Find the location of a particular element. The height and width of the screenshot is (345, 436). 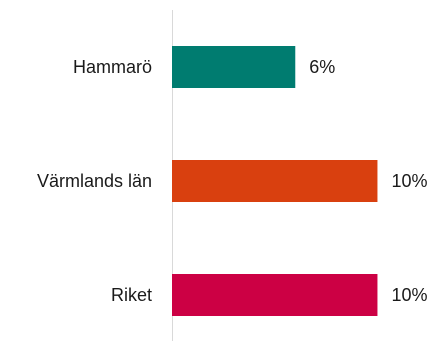

value-label-riket: 10% is located at coordinates (409, 295).